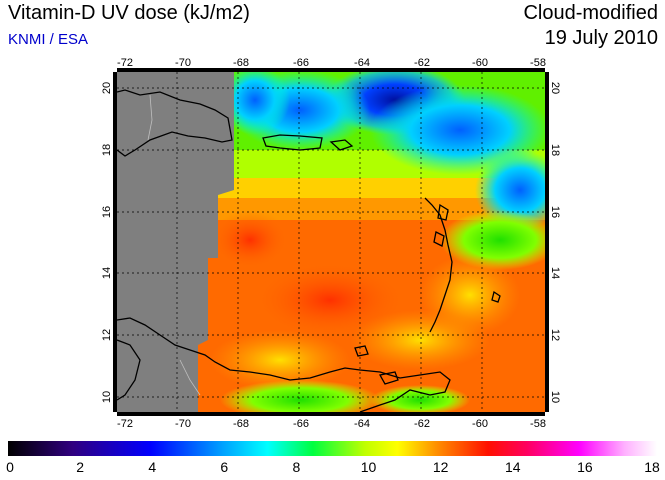  What do you see at coordinates (547, 242) in the screenshot?
I see `right-frame-bar` at bounding box center [547, 242].